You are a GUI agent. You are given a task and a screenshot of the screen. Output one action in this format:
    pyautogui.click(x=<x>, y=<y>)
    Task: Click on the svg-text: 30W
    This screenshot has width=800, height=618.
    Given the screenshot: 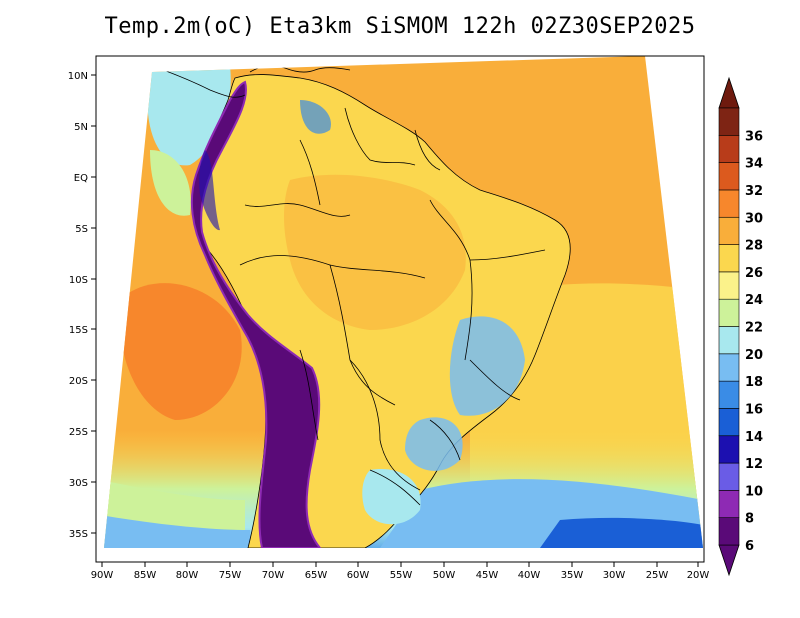 What is the action you would take?
    pyautogui.click(x=614, y=575)
    